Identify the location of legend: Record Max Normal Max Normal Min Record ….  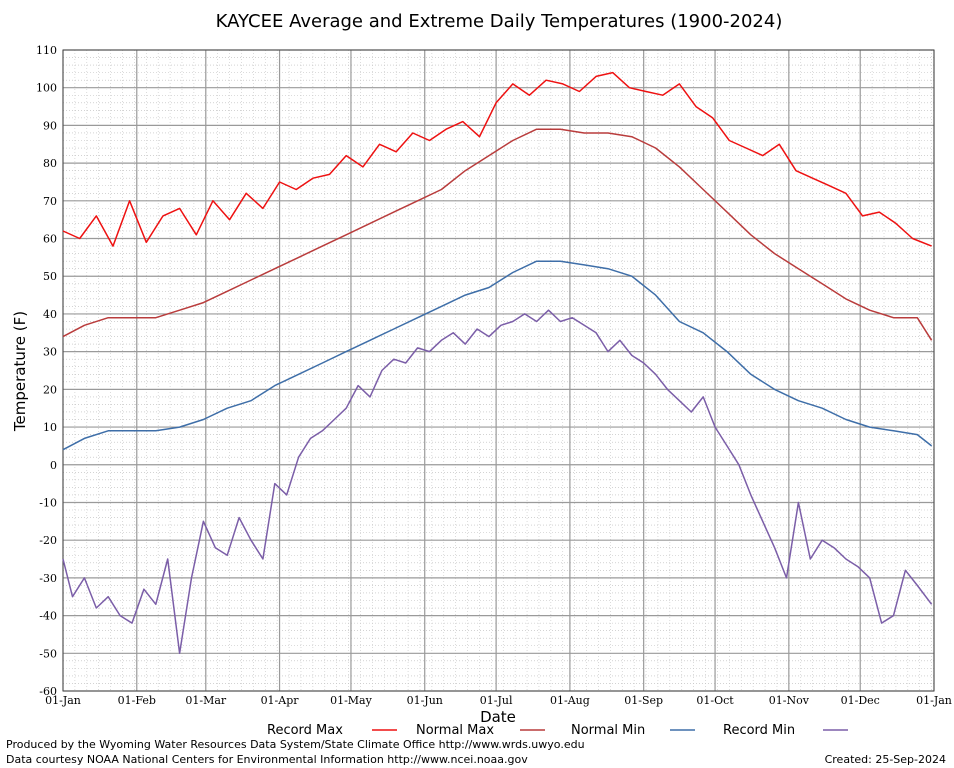
(557, 730).